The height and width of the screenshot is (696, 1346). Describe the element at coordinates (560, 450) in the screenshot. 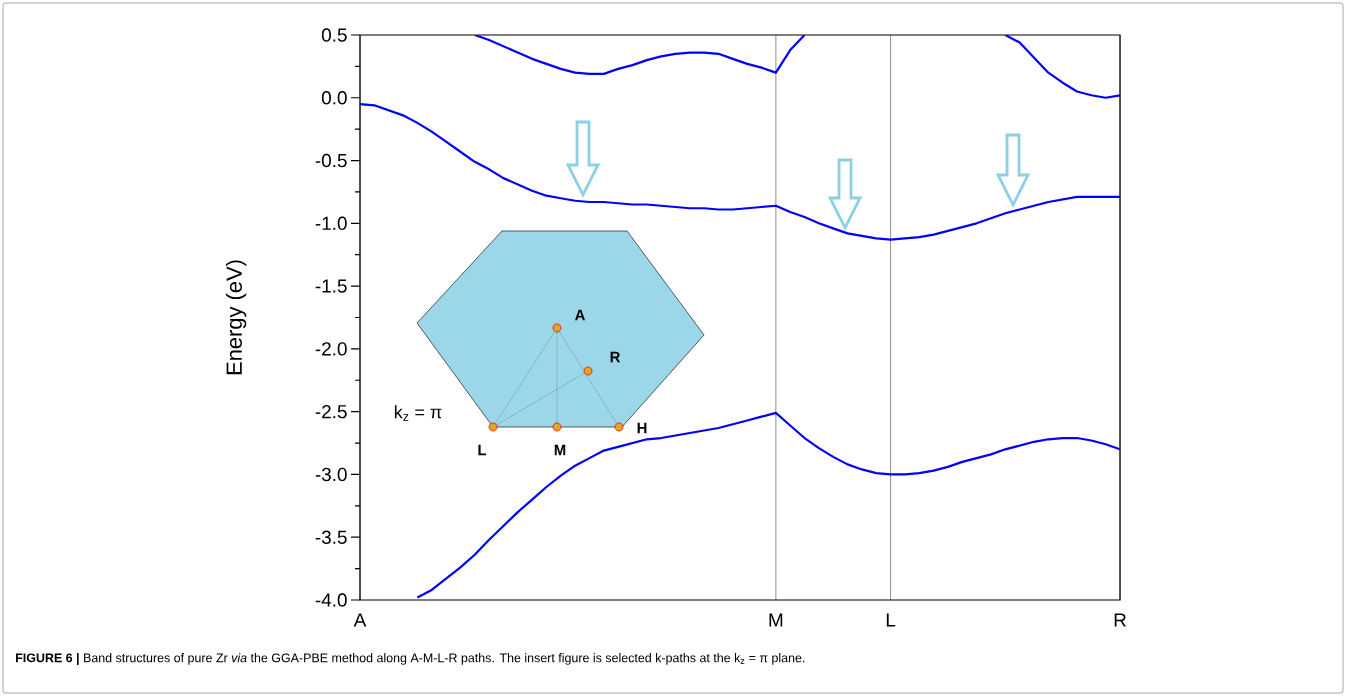

I see `annotation: M` at that location.